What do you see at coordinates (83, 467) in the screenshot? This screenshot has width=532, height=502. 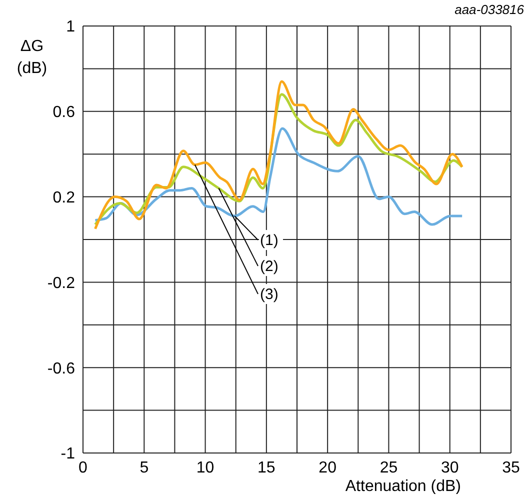 I see `x-tick-label: 0` at bounding box center [83, 467].